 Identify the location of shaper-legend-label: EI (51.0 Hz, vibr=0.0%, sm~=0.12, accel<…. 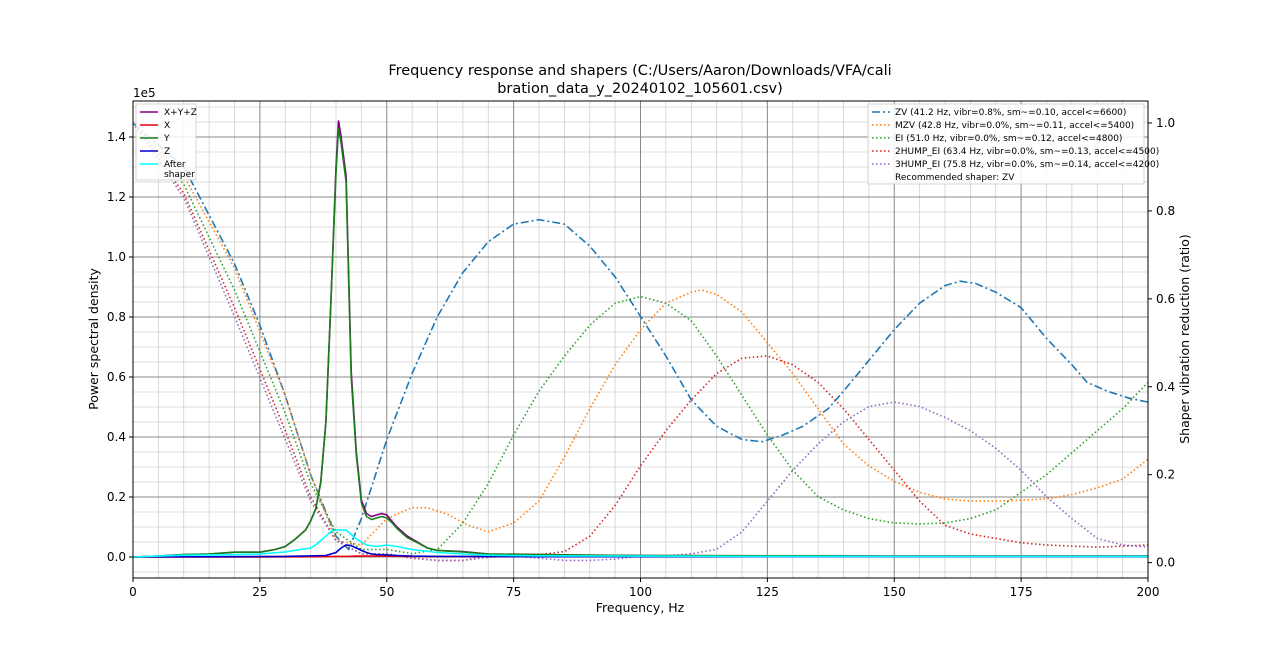
(1008, 139).